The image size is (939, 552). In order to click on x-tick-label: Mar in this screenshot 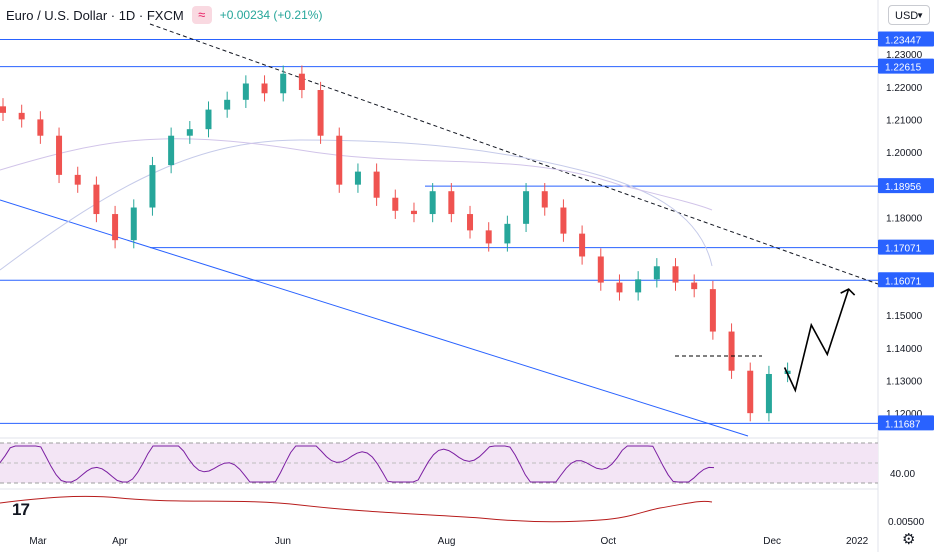, I will do `click(38, 541)`.